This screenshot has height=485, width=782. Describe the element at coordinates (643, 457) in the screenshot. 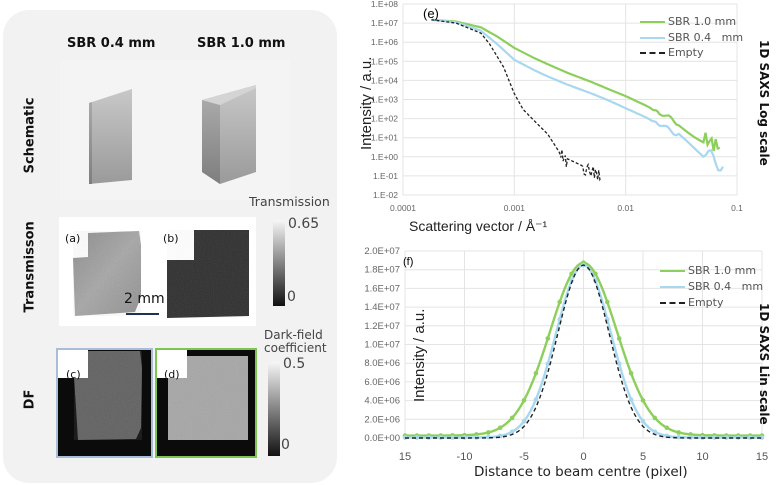

I see `svg-text: 5` at that location.